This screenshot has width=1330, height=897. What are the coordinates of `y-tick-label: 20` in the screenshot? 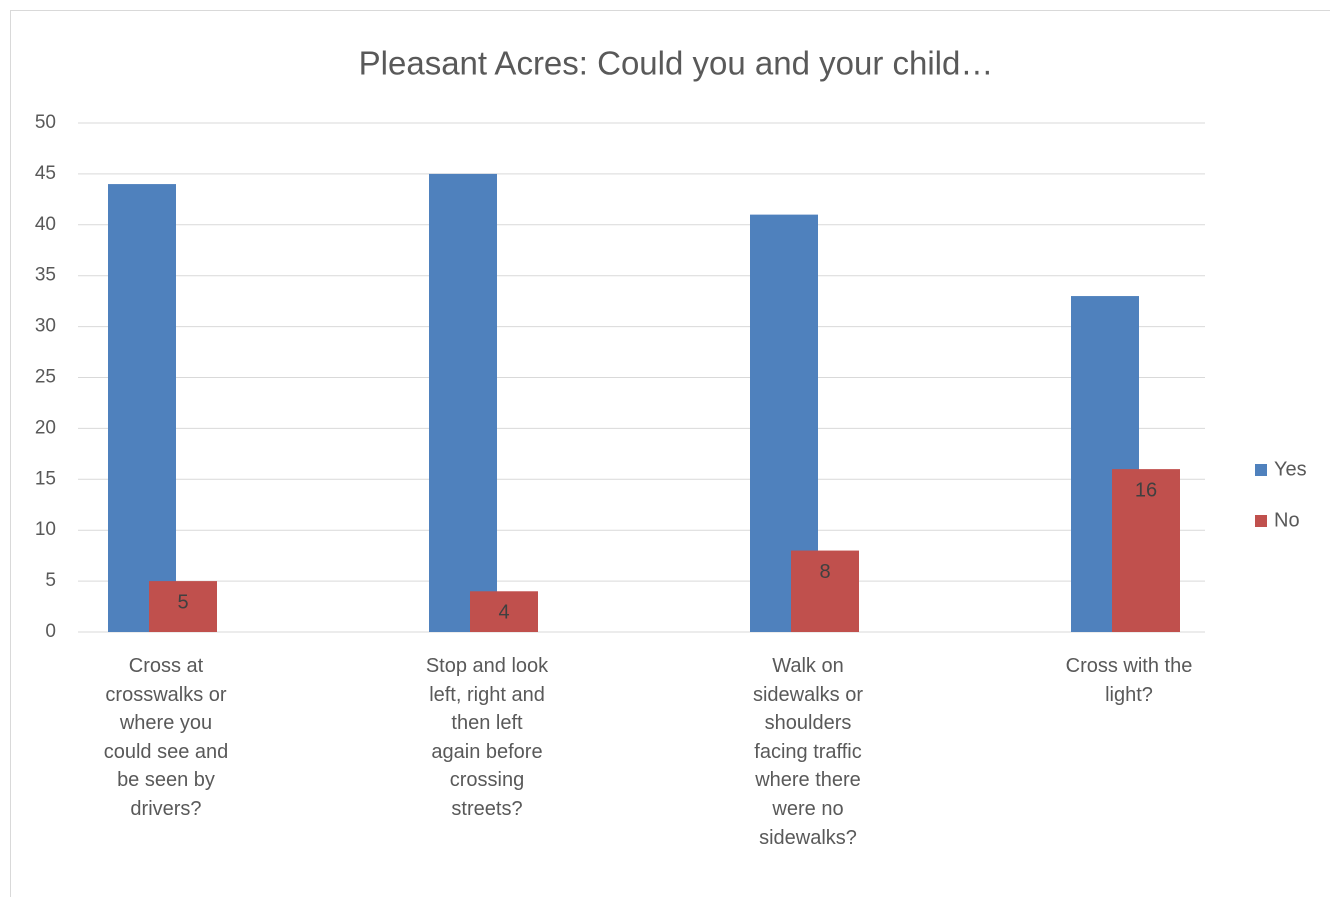 It's located at (45, 427).